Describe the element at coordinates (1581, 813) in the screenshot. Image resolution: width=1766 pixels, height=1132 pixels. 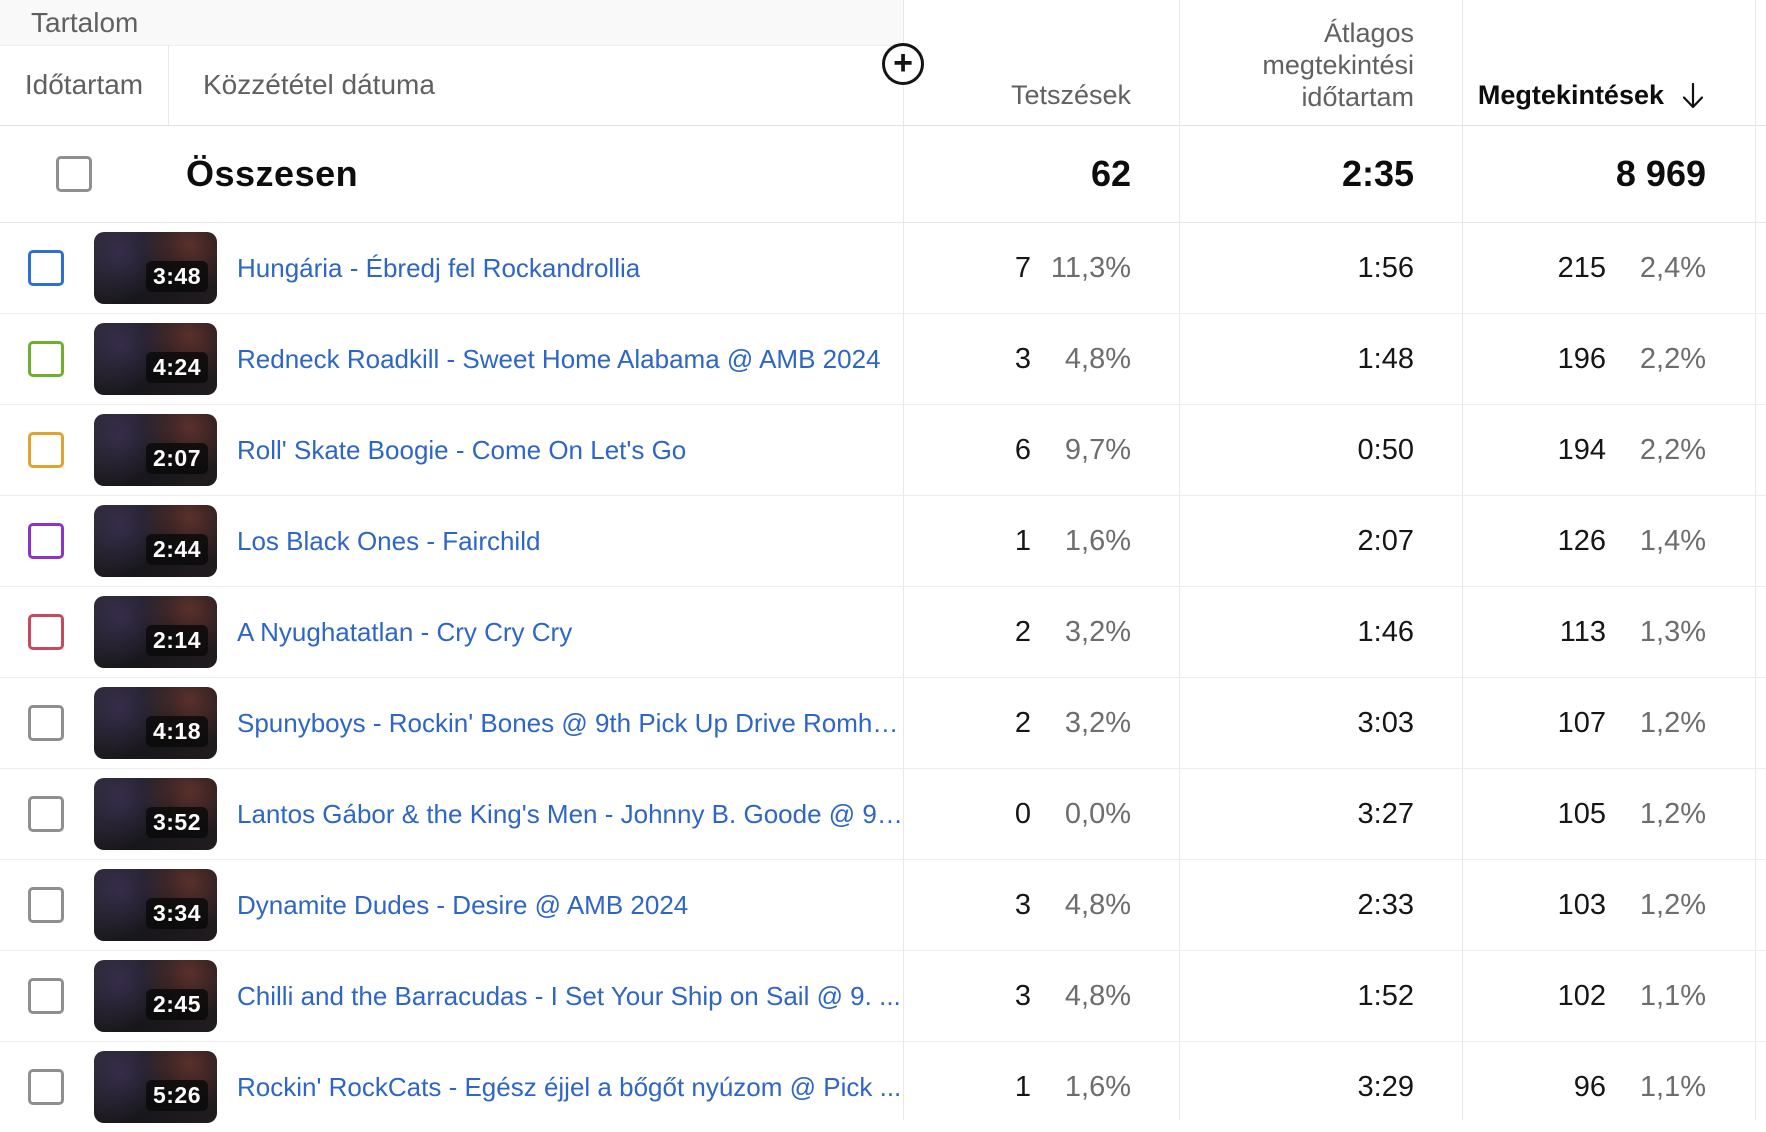
I see `views-value: 105` at that location.